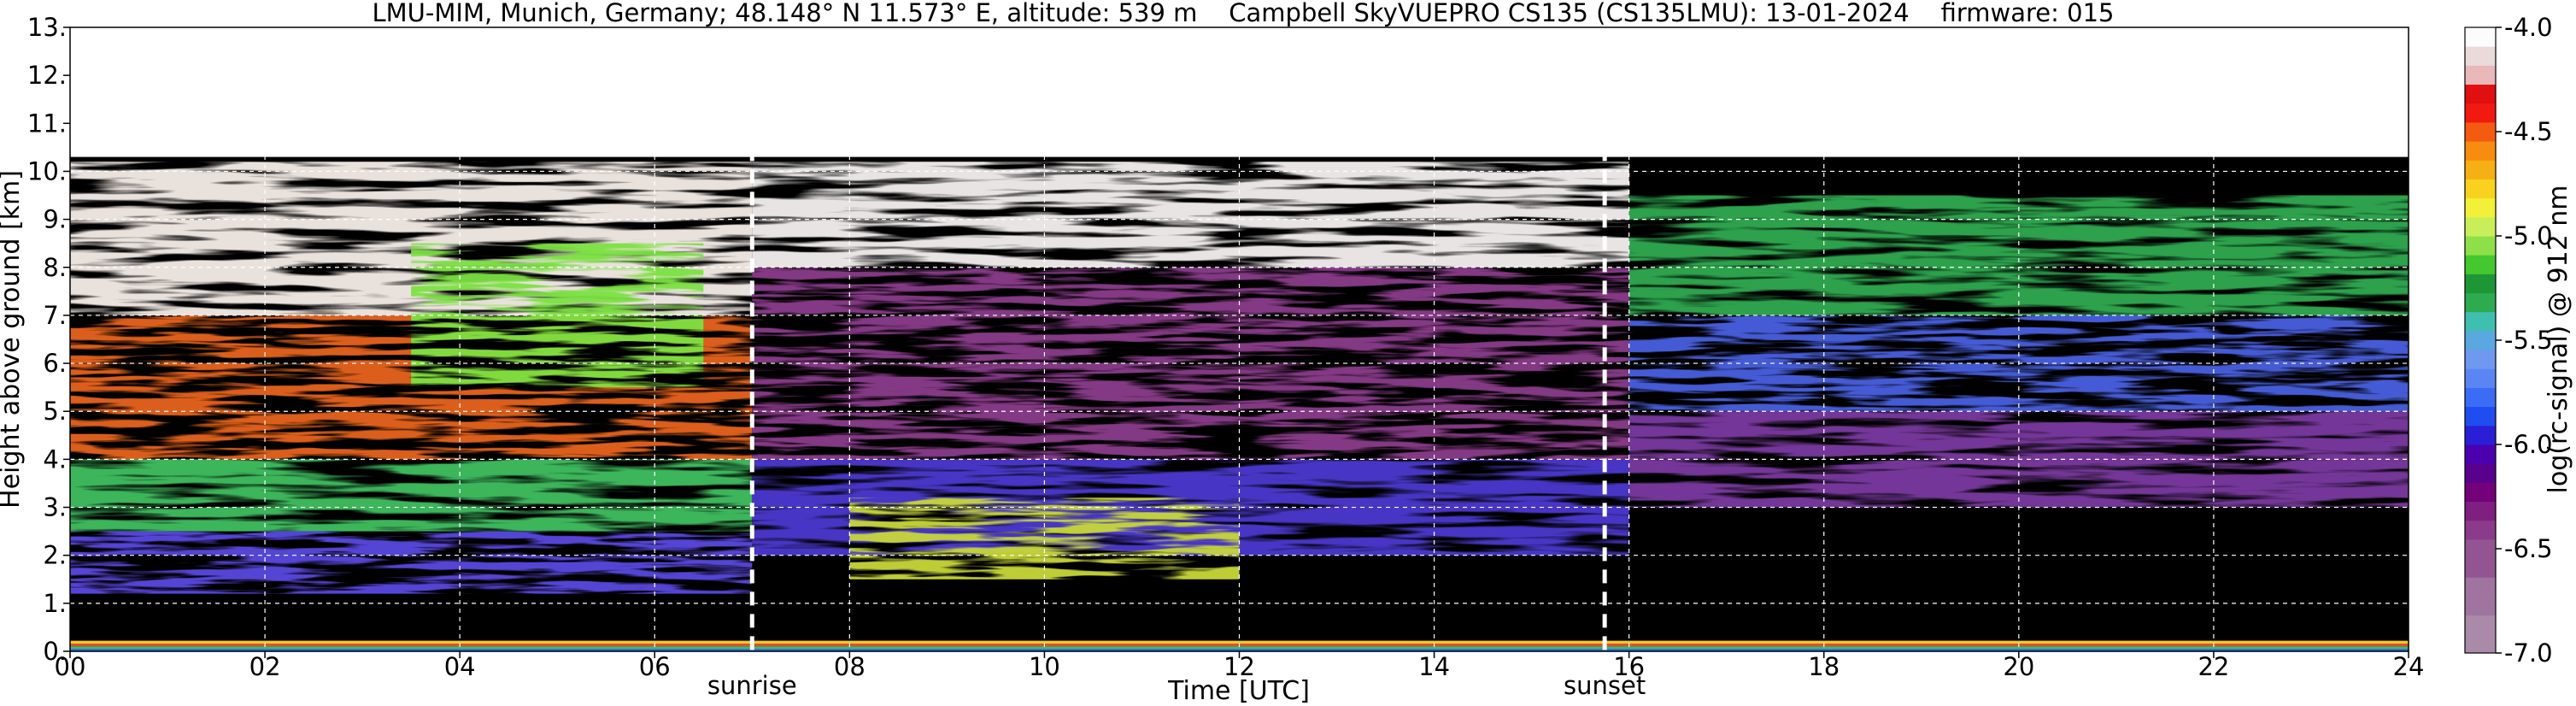  Describe the element at coordinates (47, 75) in the screenshot. I see `y-tick-label: 12.` at that location.